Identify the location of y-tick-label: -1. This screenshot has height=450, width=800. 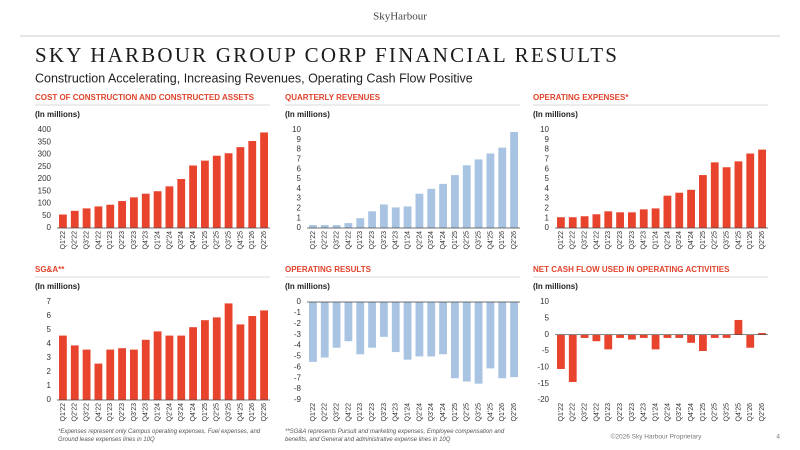
(298, 312).